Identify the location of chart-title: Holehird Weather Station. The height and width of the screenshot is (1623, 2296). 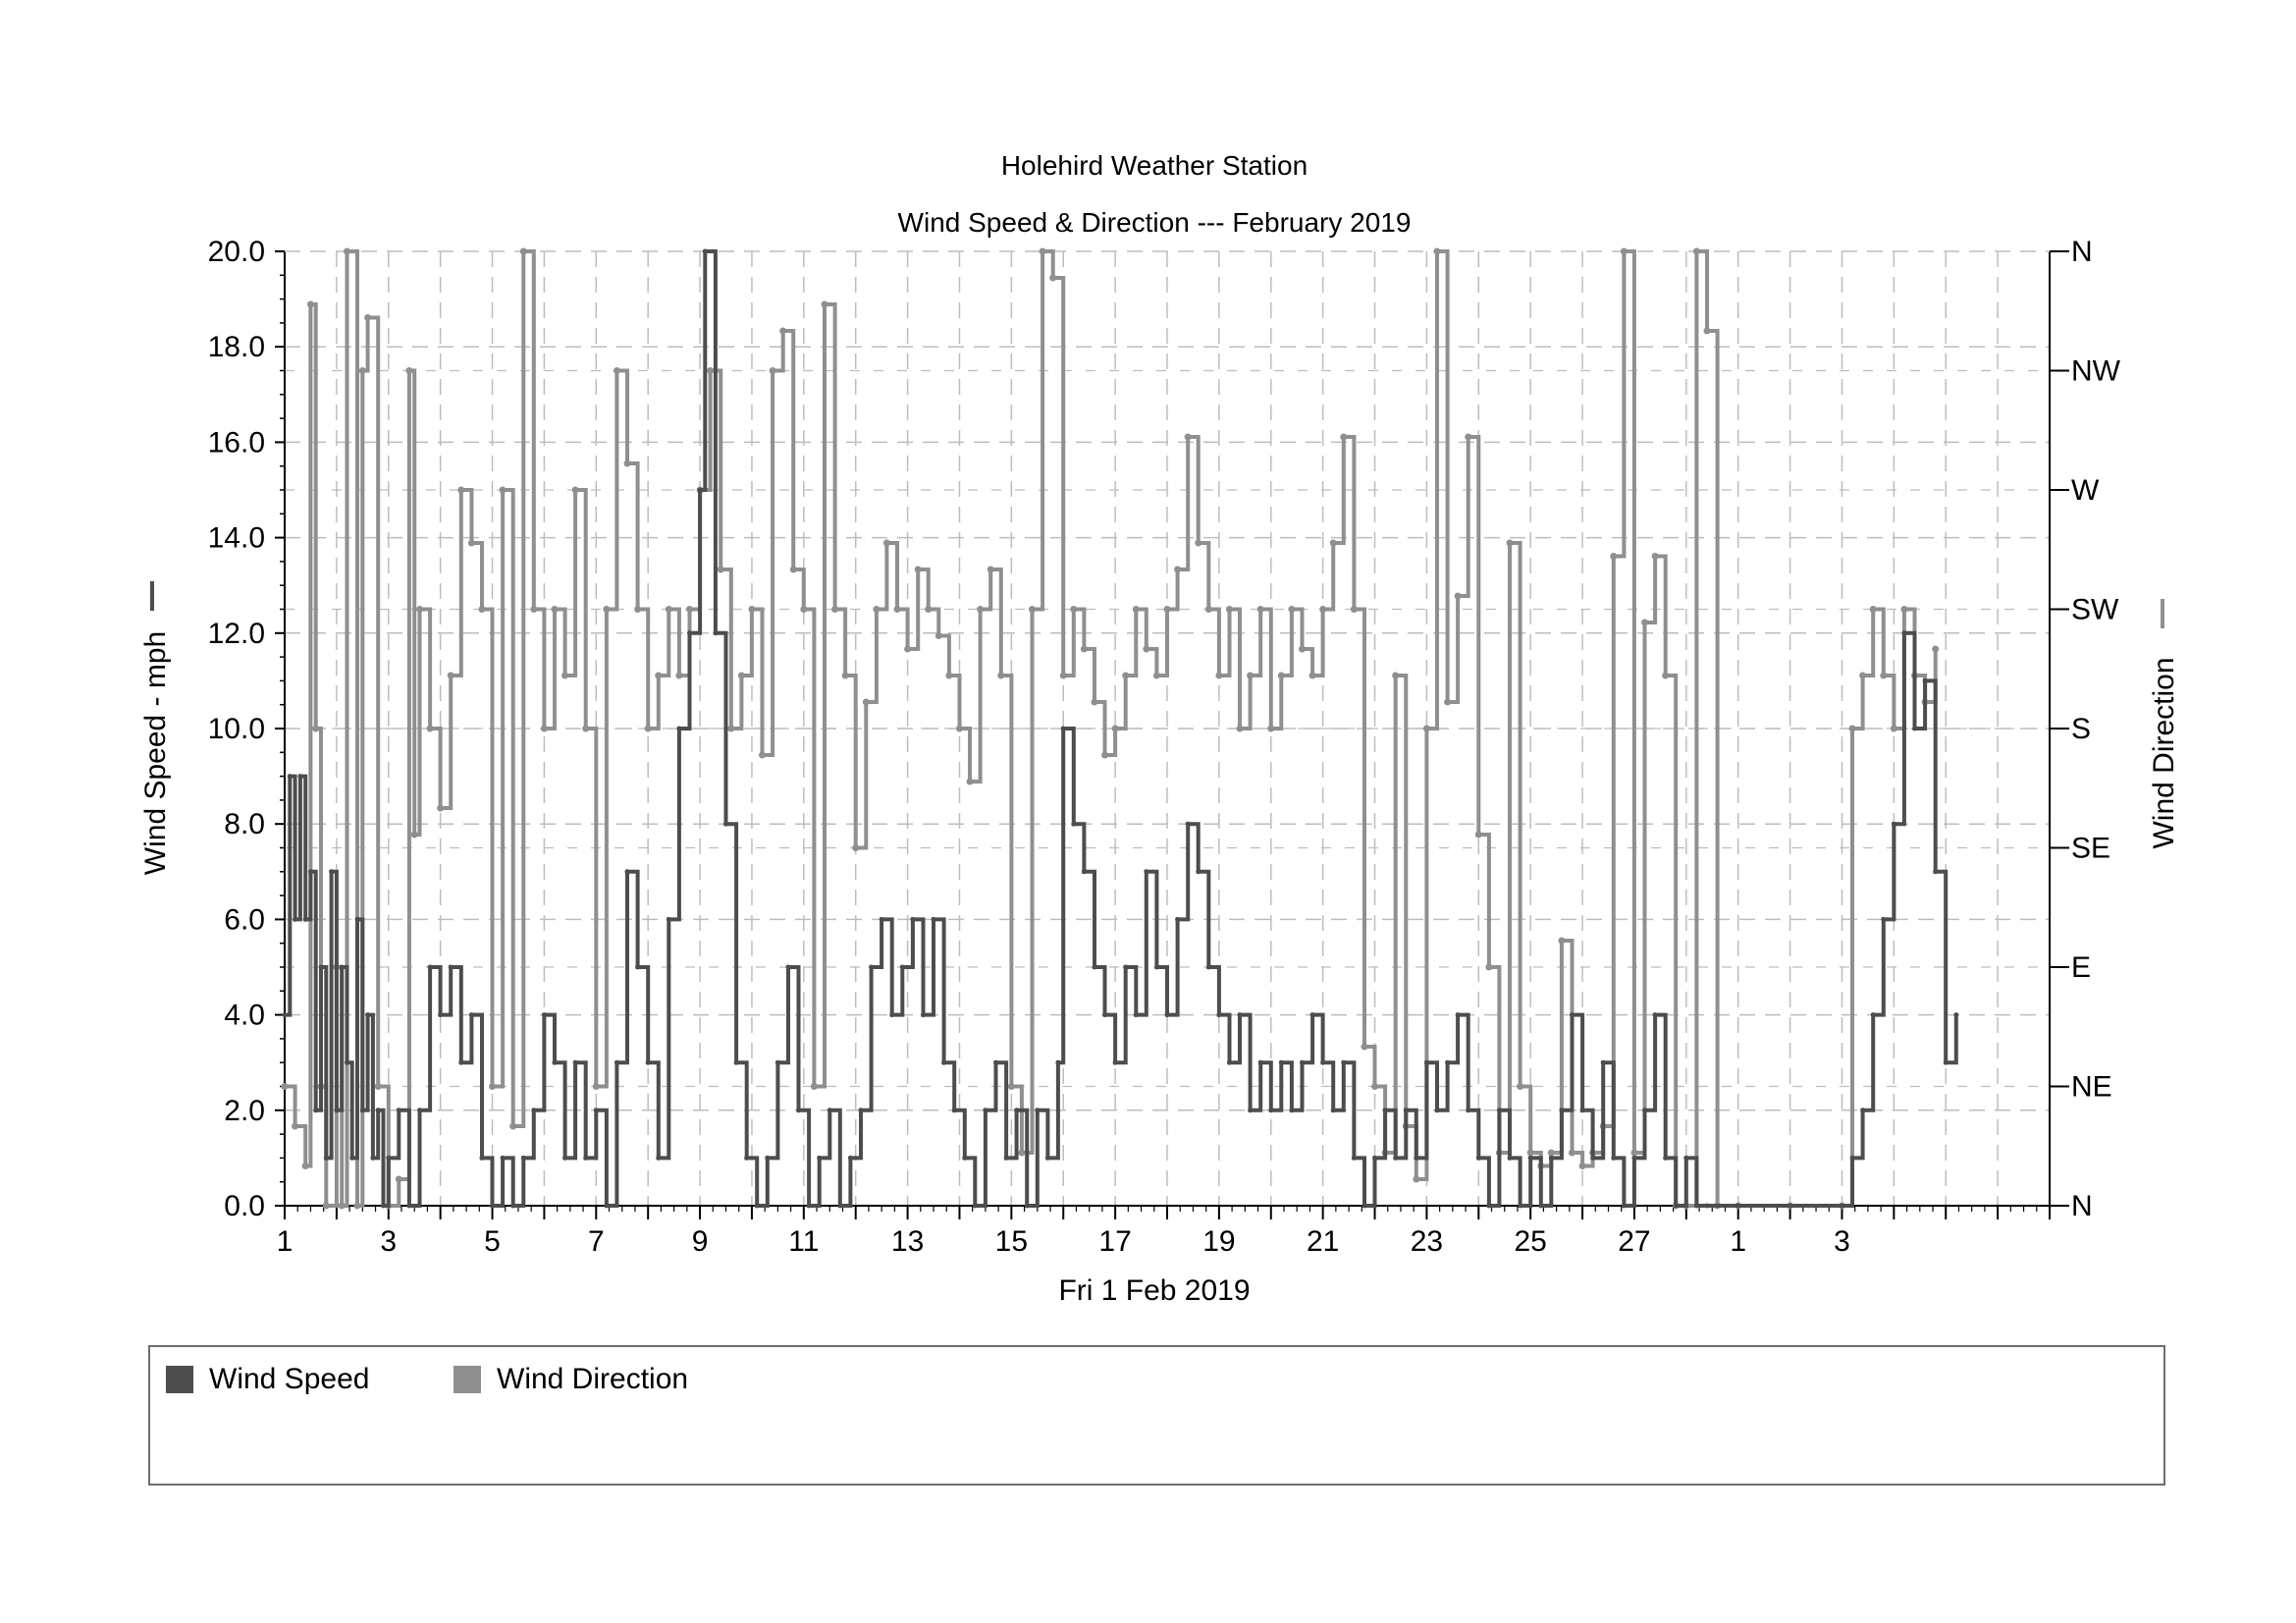
(1154, 165).